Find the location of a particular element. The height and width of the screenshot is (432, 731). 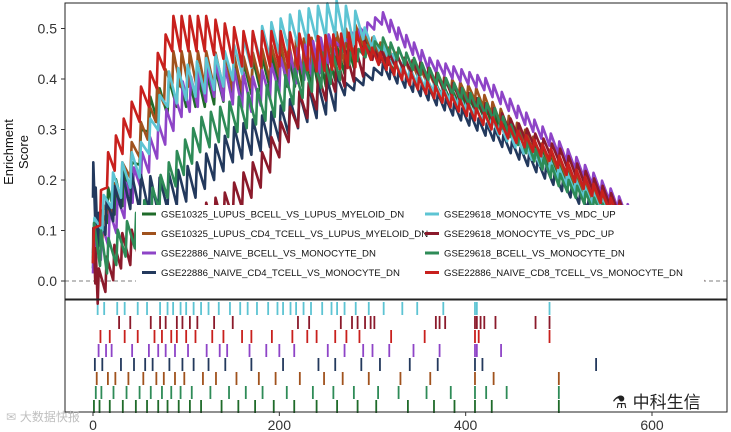

legend-label-7: GSE29618_BCELL_VS_MONOCYTE_DN is located at coordinates (534, 254).